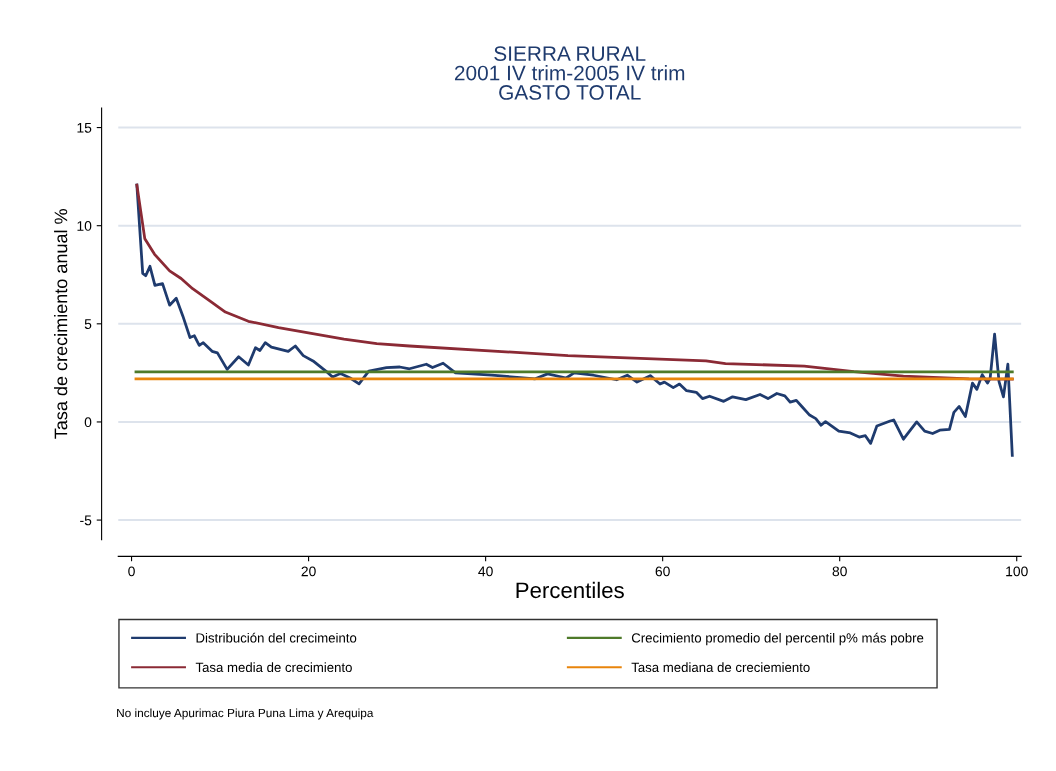 Image resolution: width=1056 pixels, height=771 pixels. I want to click on y-tick-label: -5, so click(86, 520).